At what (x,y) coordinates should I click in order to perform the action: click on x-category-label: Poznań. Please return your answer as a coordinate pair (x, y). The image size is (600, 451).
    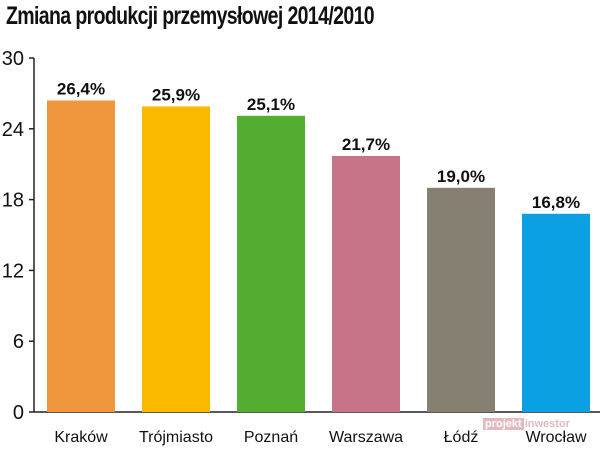
    Looking at the image, I should click on (271, 437).